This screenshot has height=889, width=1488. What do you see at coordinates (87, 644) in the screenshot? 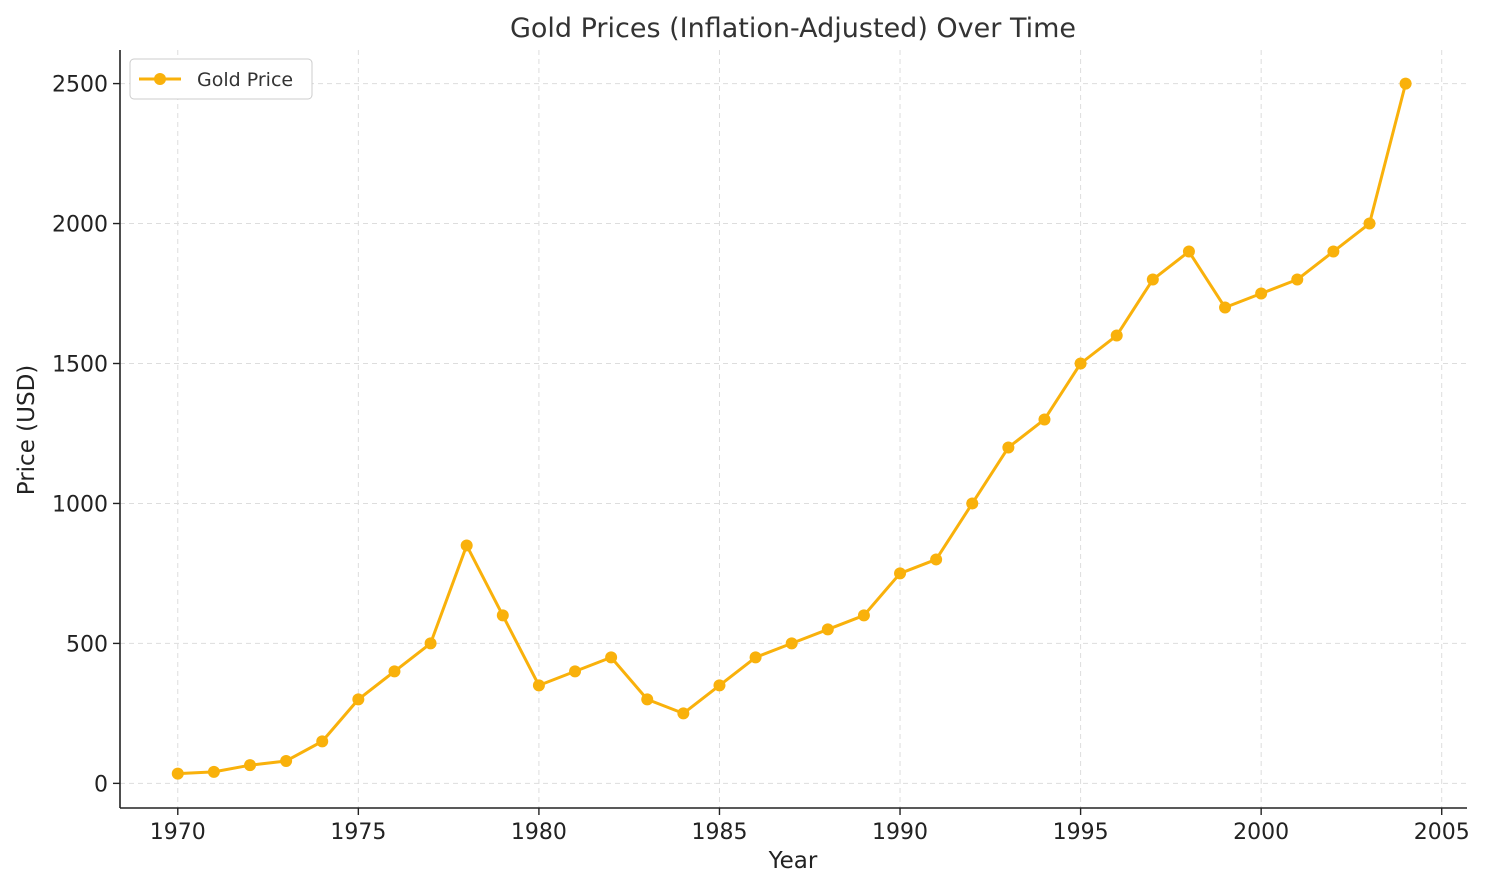
I see `y-tick-label: 500` at bounding box center [87, 644].